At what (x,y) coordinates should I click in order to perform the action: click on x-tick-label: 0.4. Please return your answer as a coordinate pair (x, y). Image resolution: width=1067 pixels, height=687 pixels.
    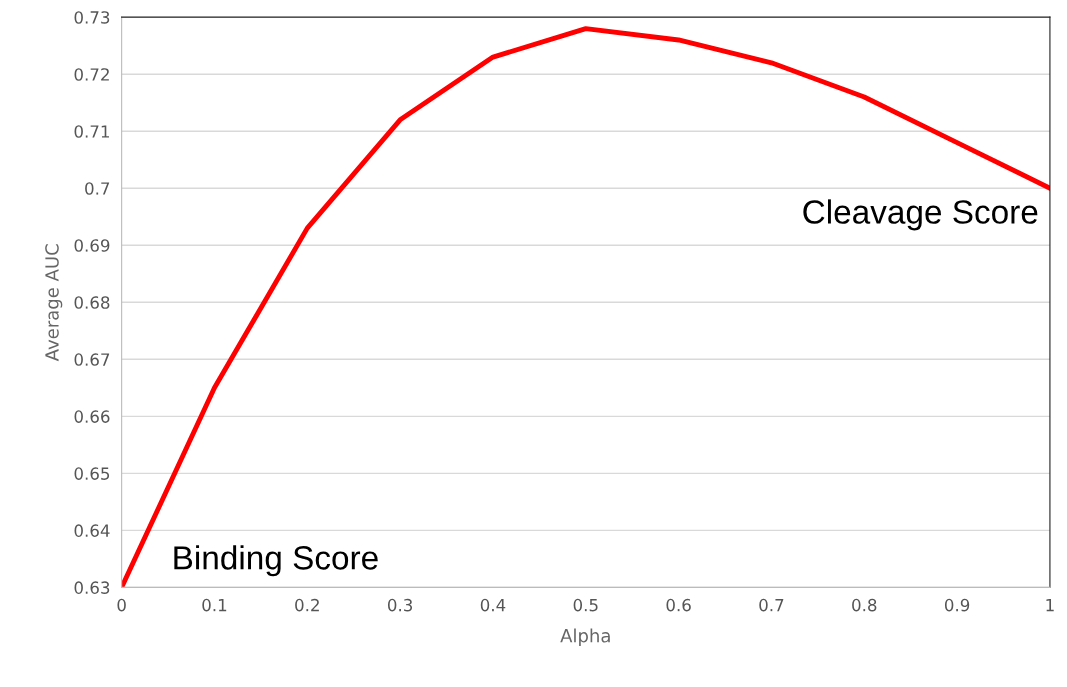
    Looking at the image, I should click on (493, 605).